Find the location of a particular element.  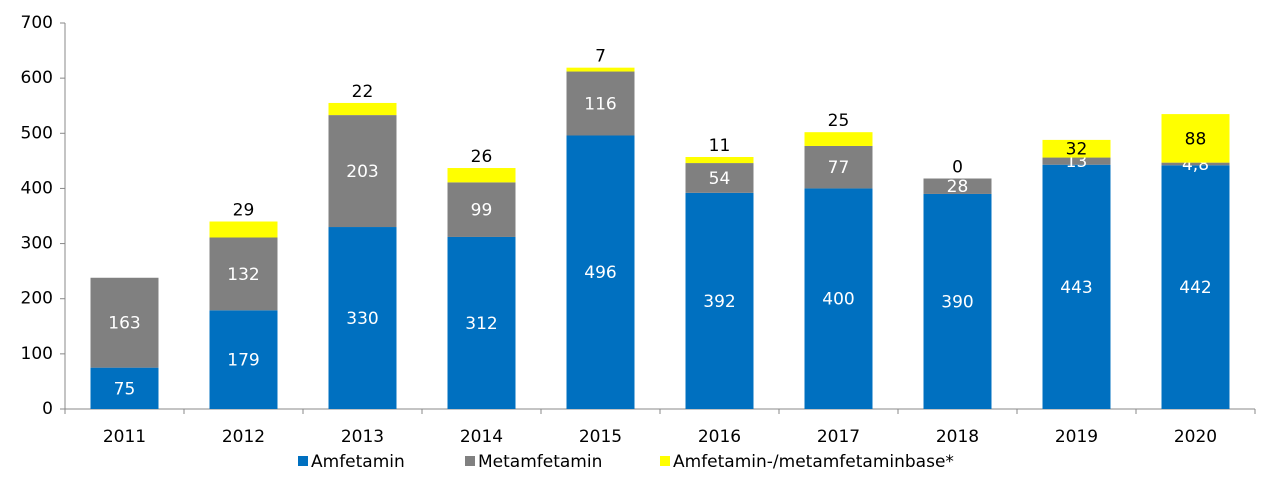

data-label: 22 is located at coordinates (363, 92).